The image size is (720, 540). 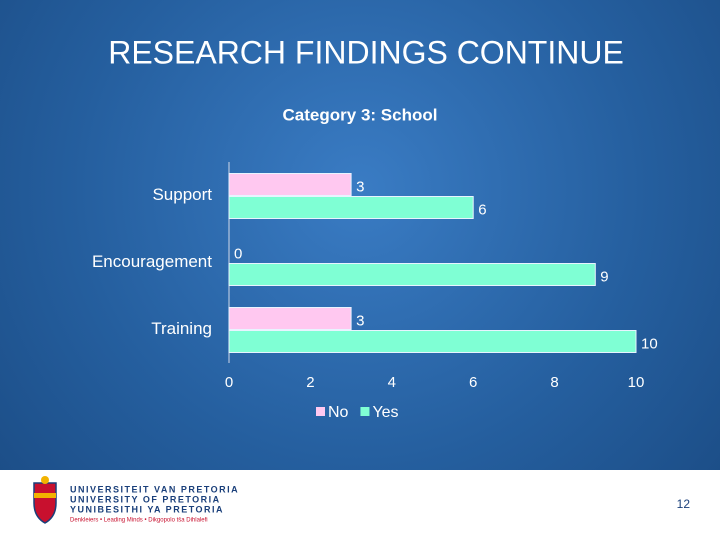 I want to click on data-label: 10, so click(x=649, y=343).